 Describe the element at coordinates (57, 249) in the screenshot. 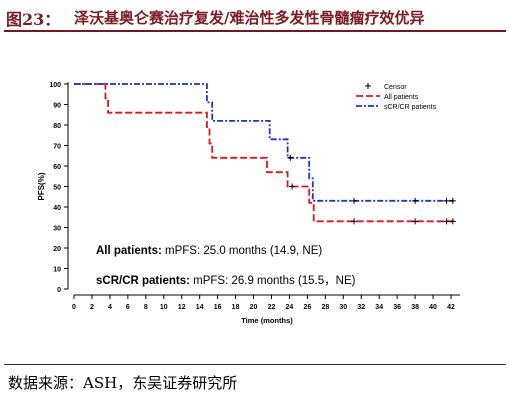

I see `y-tick-label: 20` at that location.